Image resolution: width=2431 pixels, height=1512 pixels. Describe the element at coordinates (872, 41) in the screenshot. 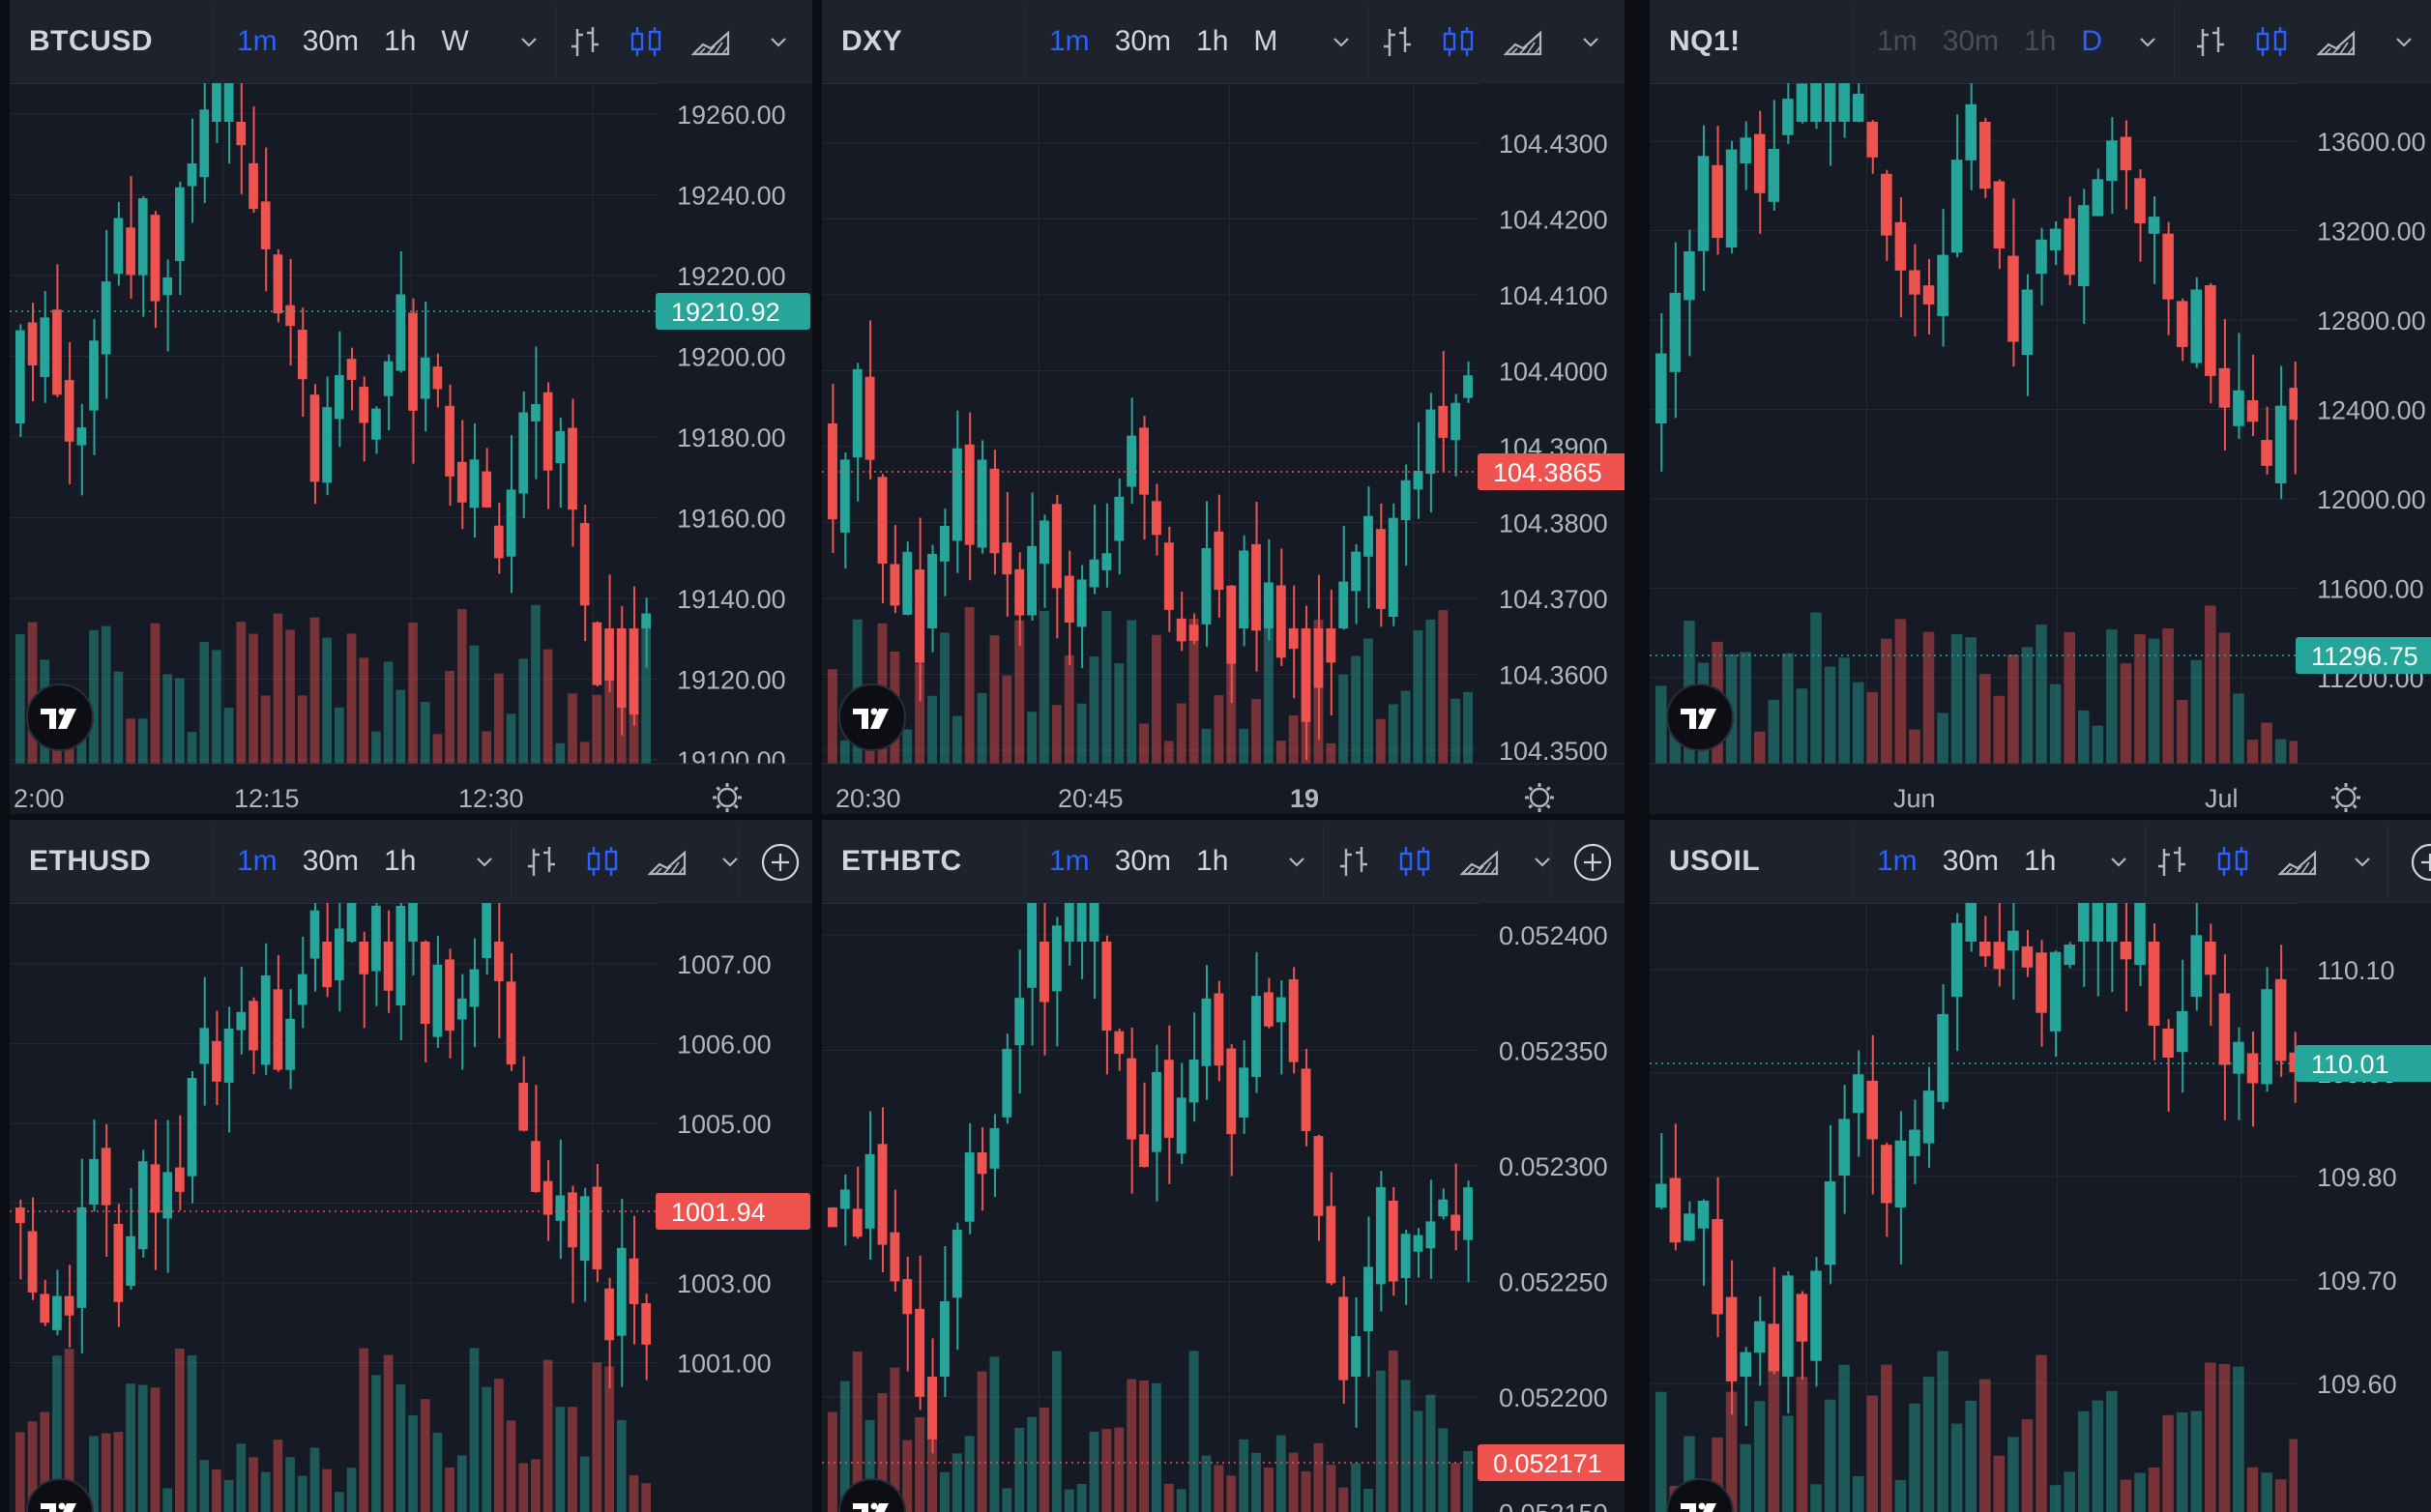

I see `symbol-name: DXY` at that location.